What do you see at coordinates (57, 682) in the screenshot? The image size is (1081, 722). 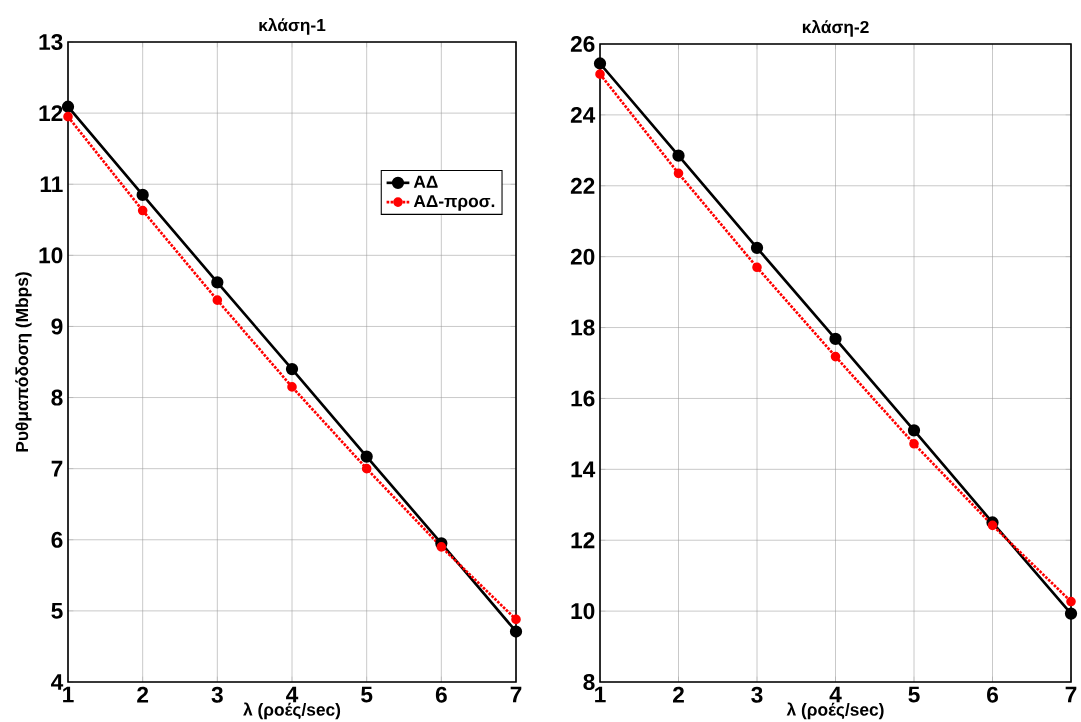 I see `y-tick-label: 4` at bounding box center [57, 682].